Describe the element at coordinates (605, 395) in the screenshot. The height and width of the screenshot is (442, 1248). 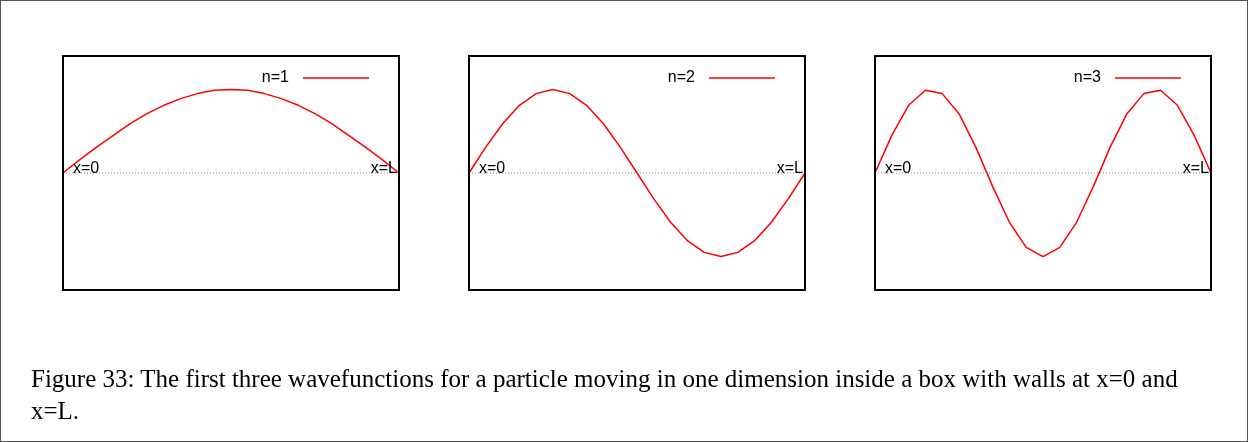
I see `caption: Figure 33: The first three wavefunctions for a particle moving in one dimension inside a box with walls at x=0 and x=L.` at that location.